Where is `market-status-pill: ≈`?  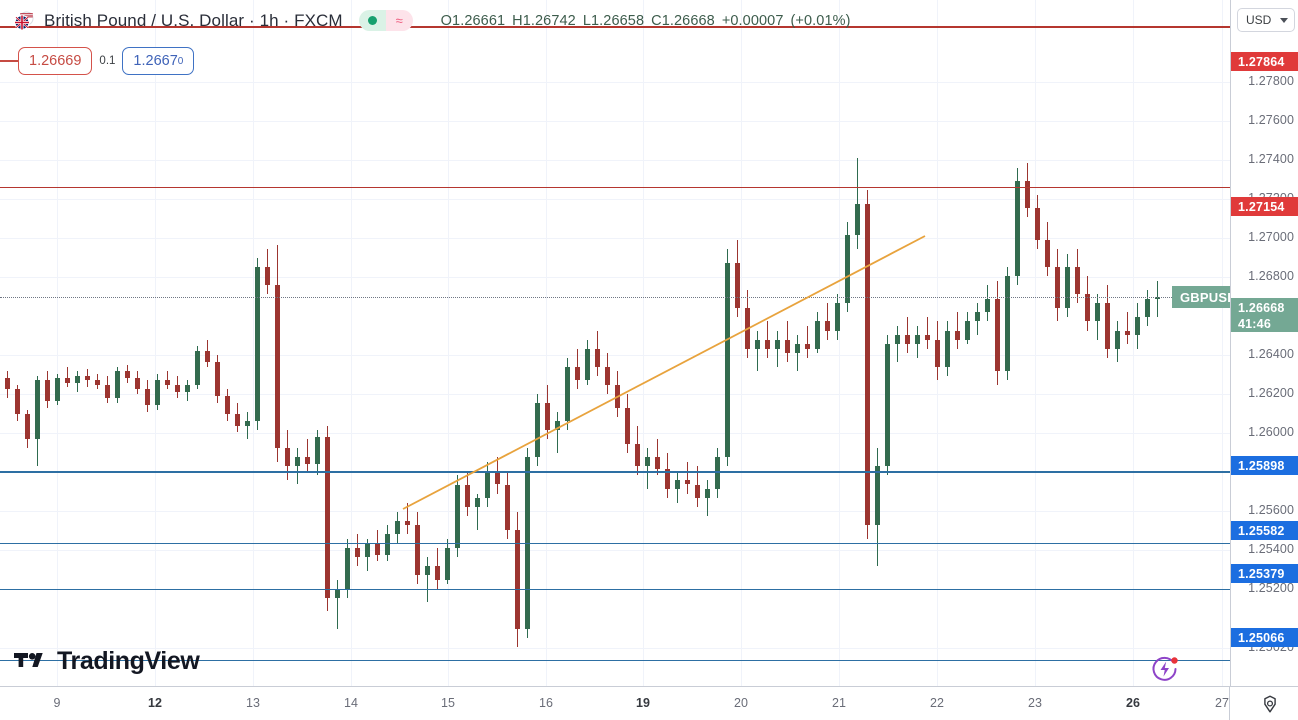 market-status-pill: ≈ is located at coordinates (385, 20).